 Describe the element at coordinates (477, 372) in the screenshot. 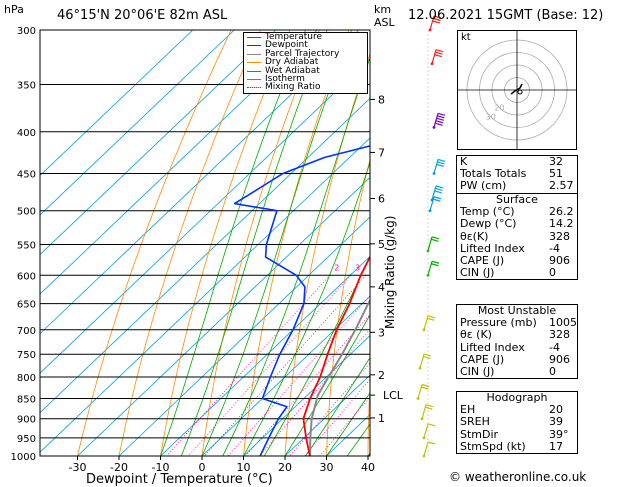

I see `stat-label: CIN (J)` at that location.